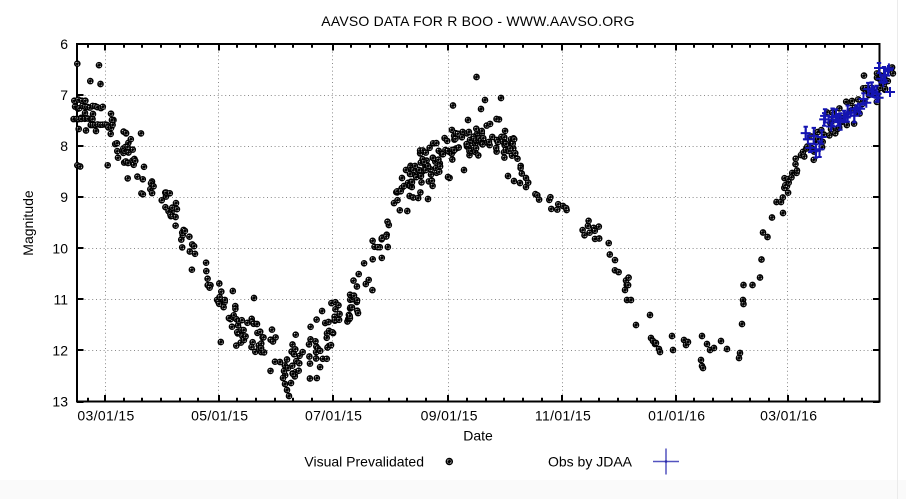 The image size is (906, 499). Describe the element at coordinates (676, 416) in the screenshot. I see `svg-text: 01/01/16` at that location.